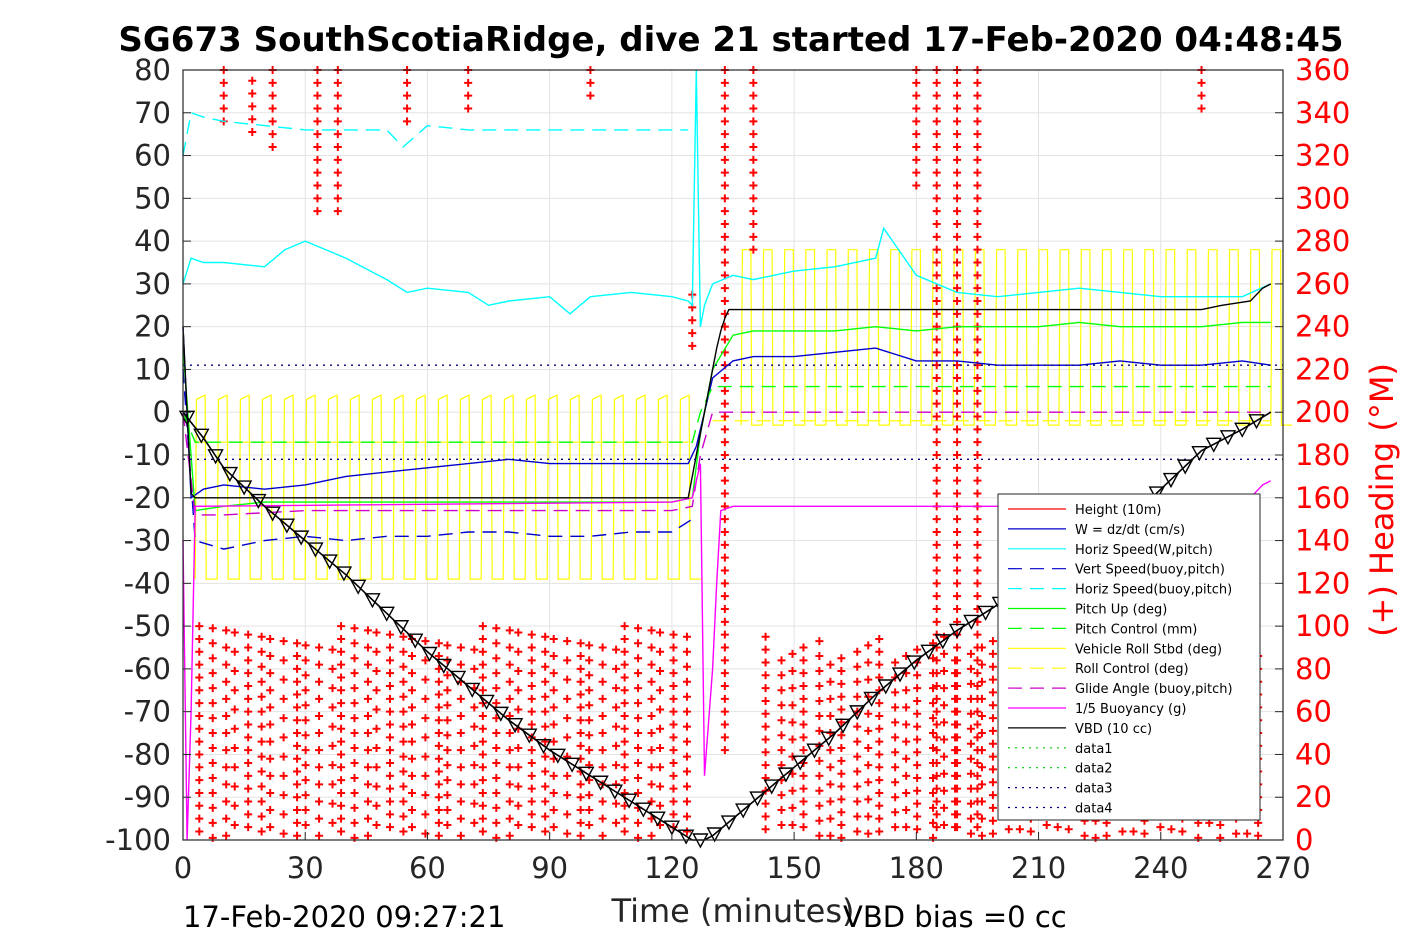 This screenshot has width=1417, height=945. Describe the element at coordinates (1313, 669) in the screenshot. I see `y2-tick-label: 80` at that location.